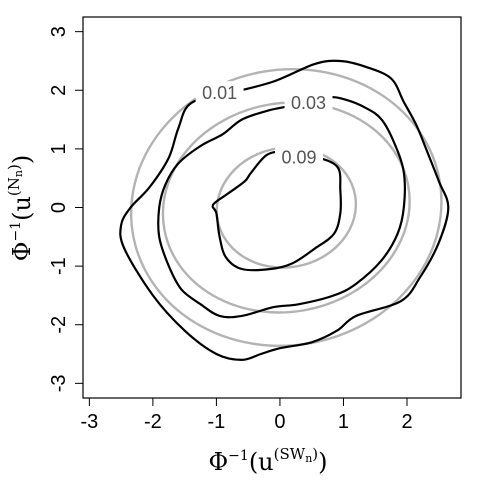  What do you see at coordinates (89, 422) in the screenshot?
I see `x-tick-label: -3` at bounding box center [89, 422].